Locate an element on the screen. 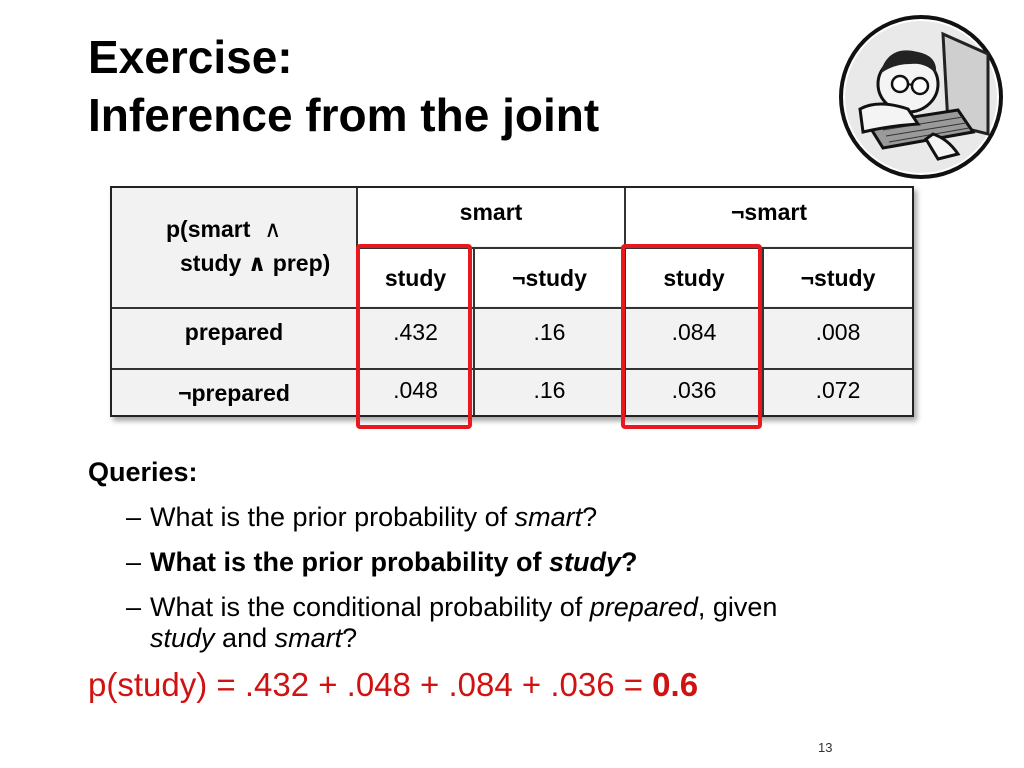  header-not-smart: ¬smart is located at coordinates (769, 211).